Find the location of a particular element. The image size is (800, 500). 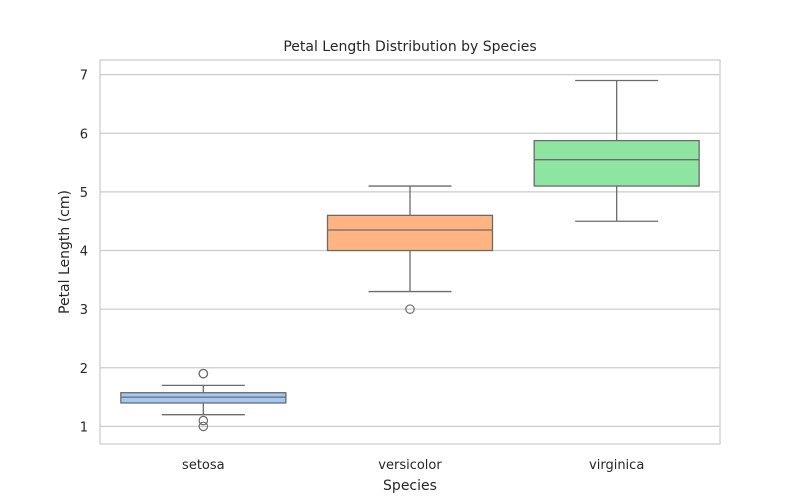

y-tick-label-4: 4 is located at coordinates (84, 252).